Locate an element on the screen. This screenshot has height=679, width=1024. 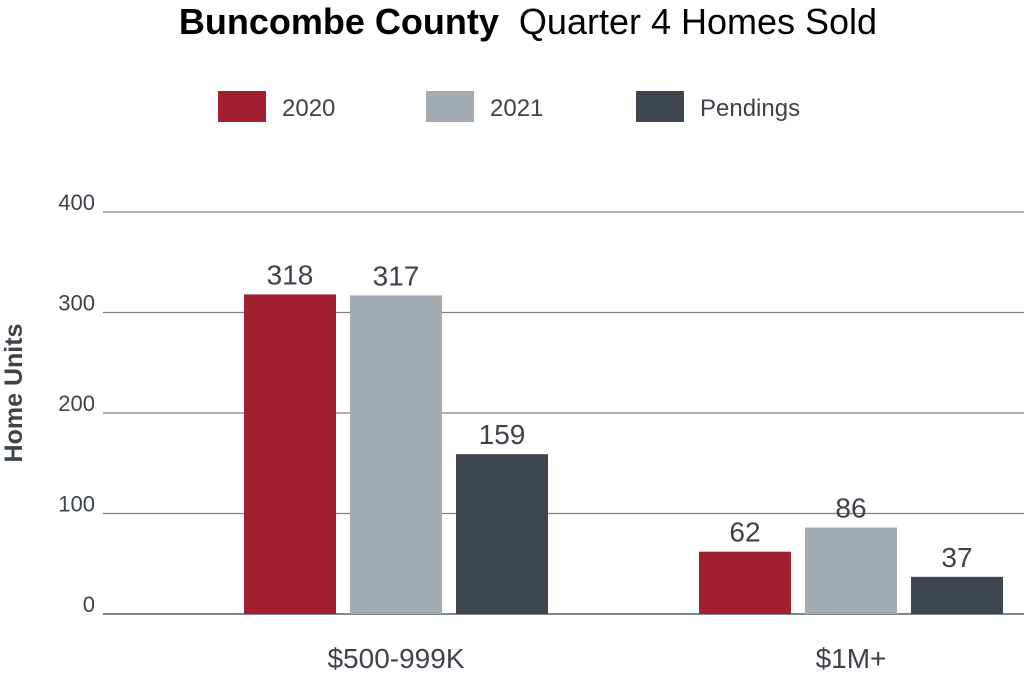
legend-label-pendings: Pendings is located at coordinates (750, 108).